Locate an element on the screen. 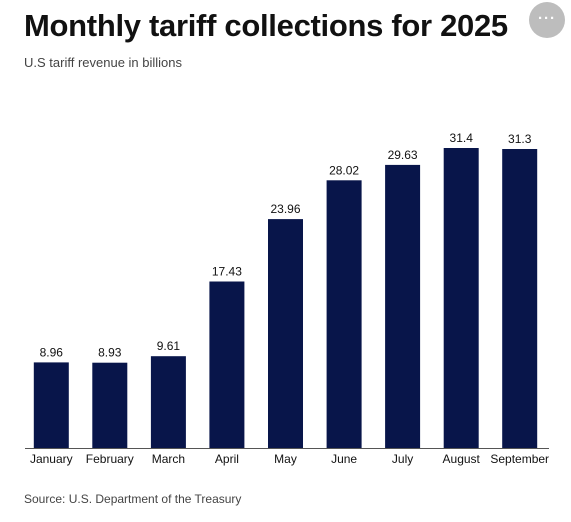  data-label: 17.43 is located at coordinates (227, 272).